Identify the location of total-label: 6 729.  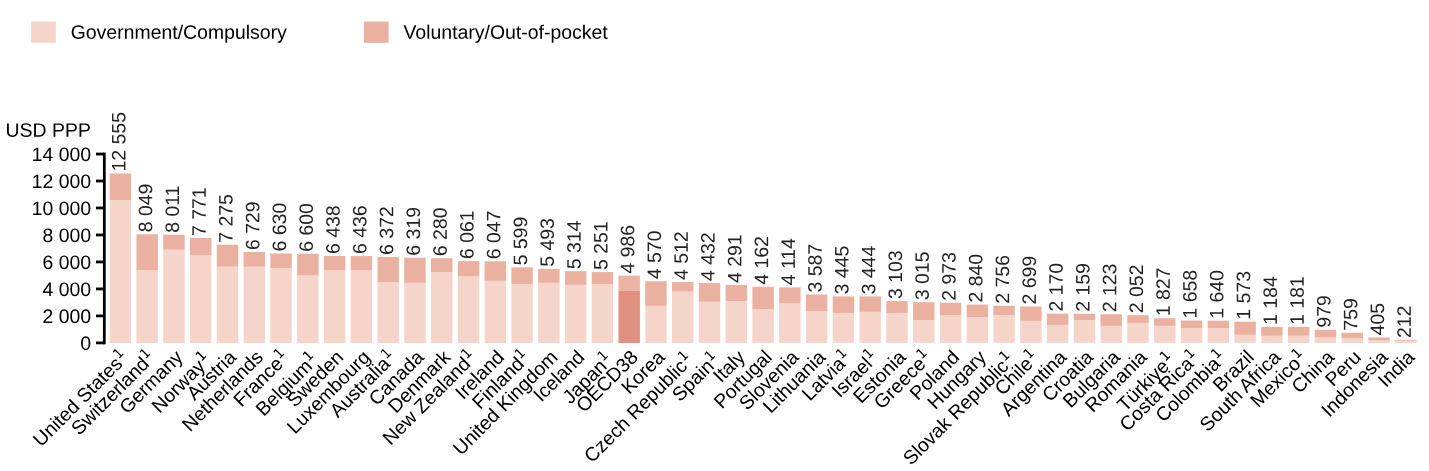
(252, 226).